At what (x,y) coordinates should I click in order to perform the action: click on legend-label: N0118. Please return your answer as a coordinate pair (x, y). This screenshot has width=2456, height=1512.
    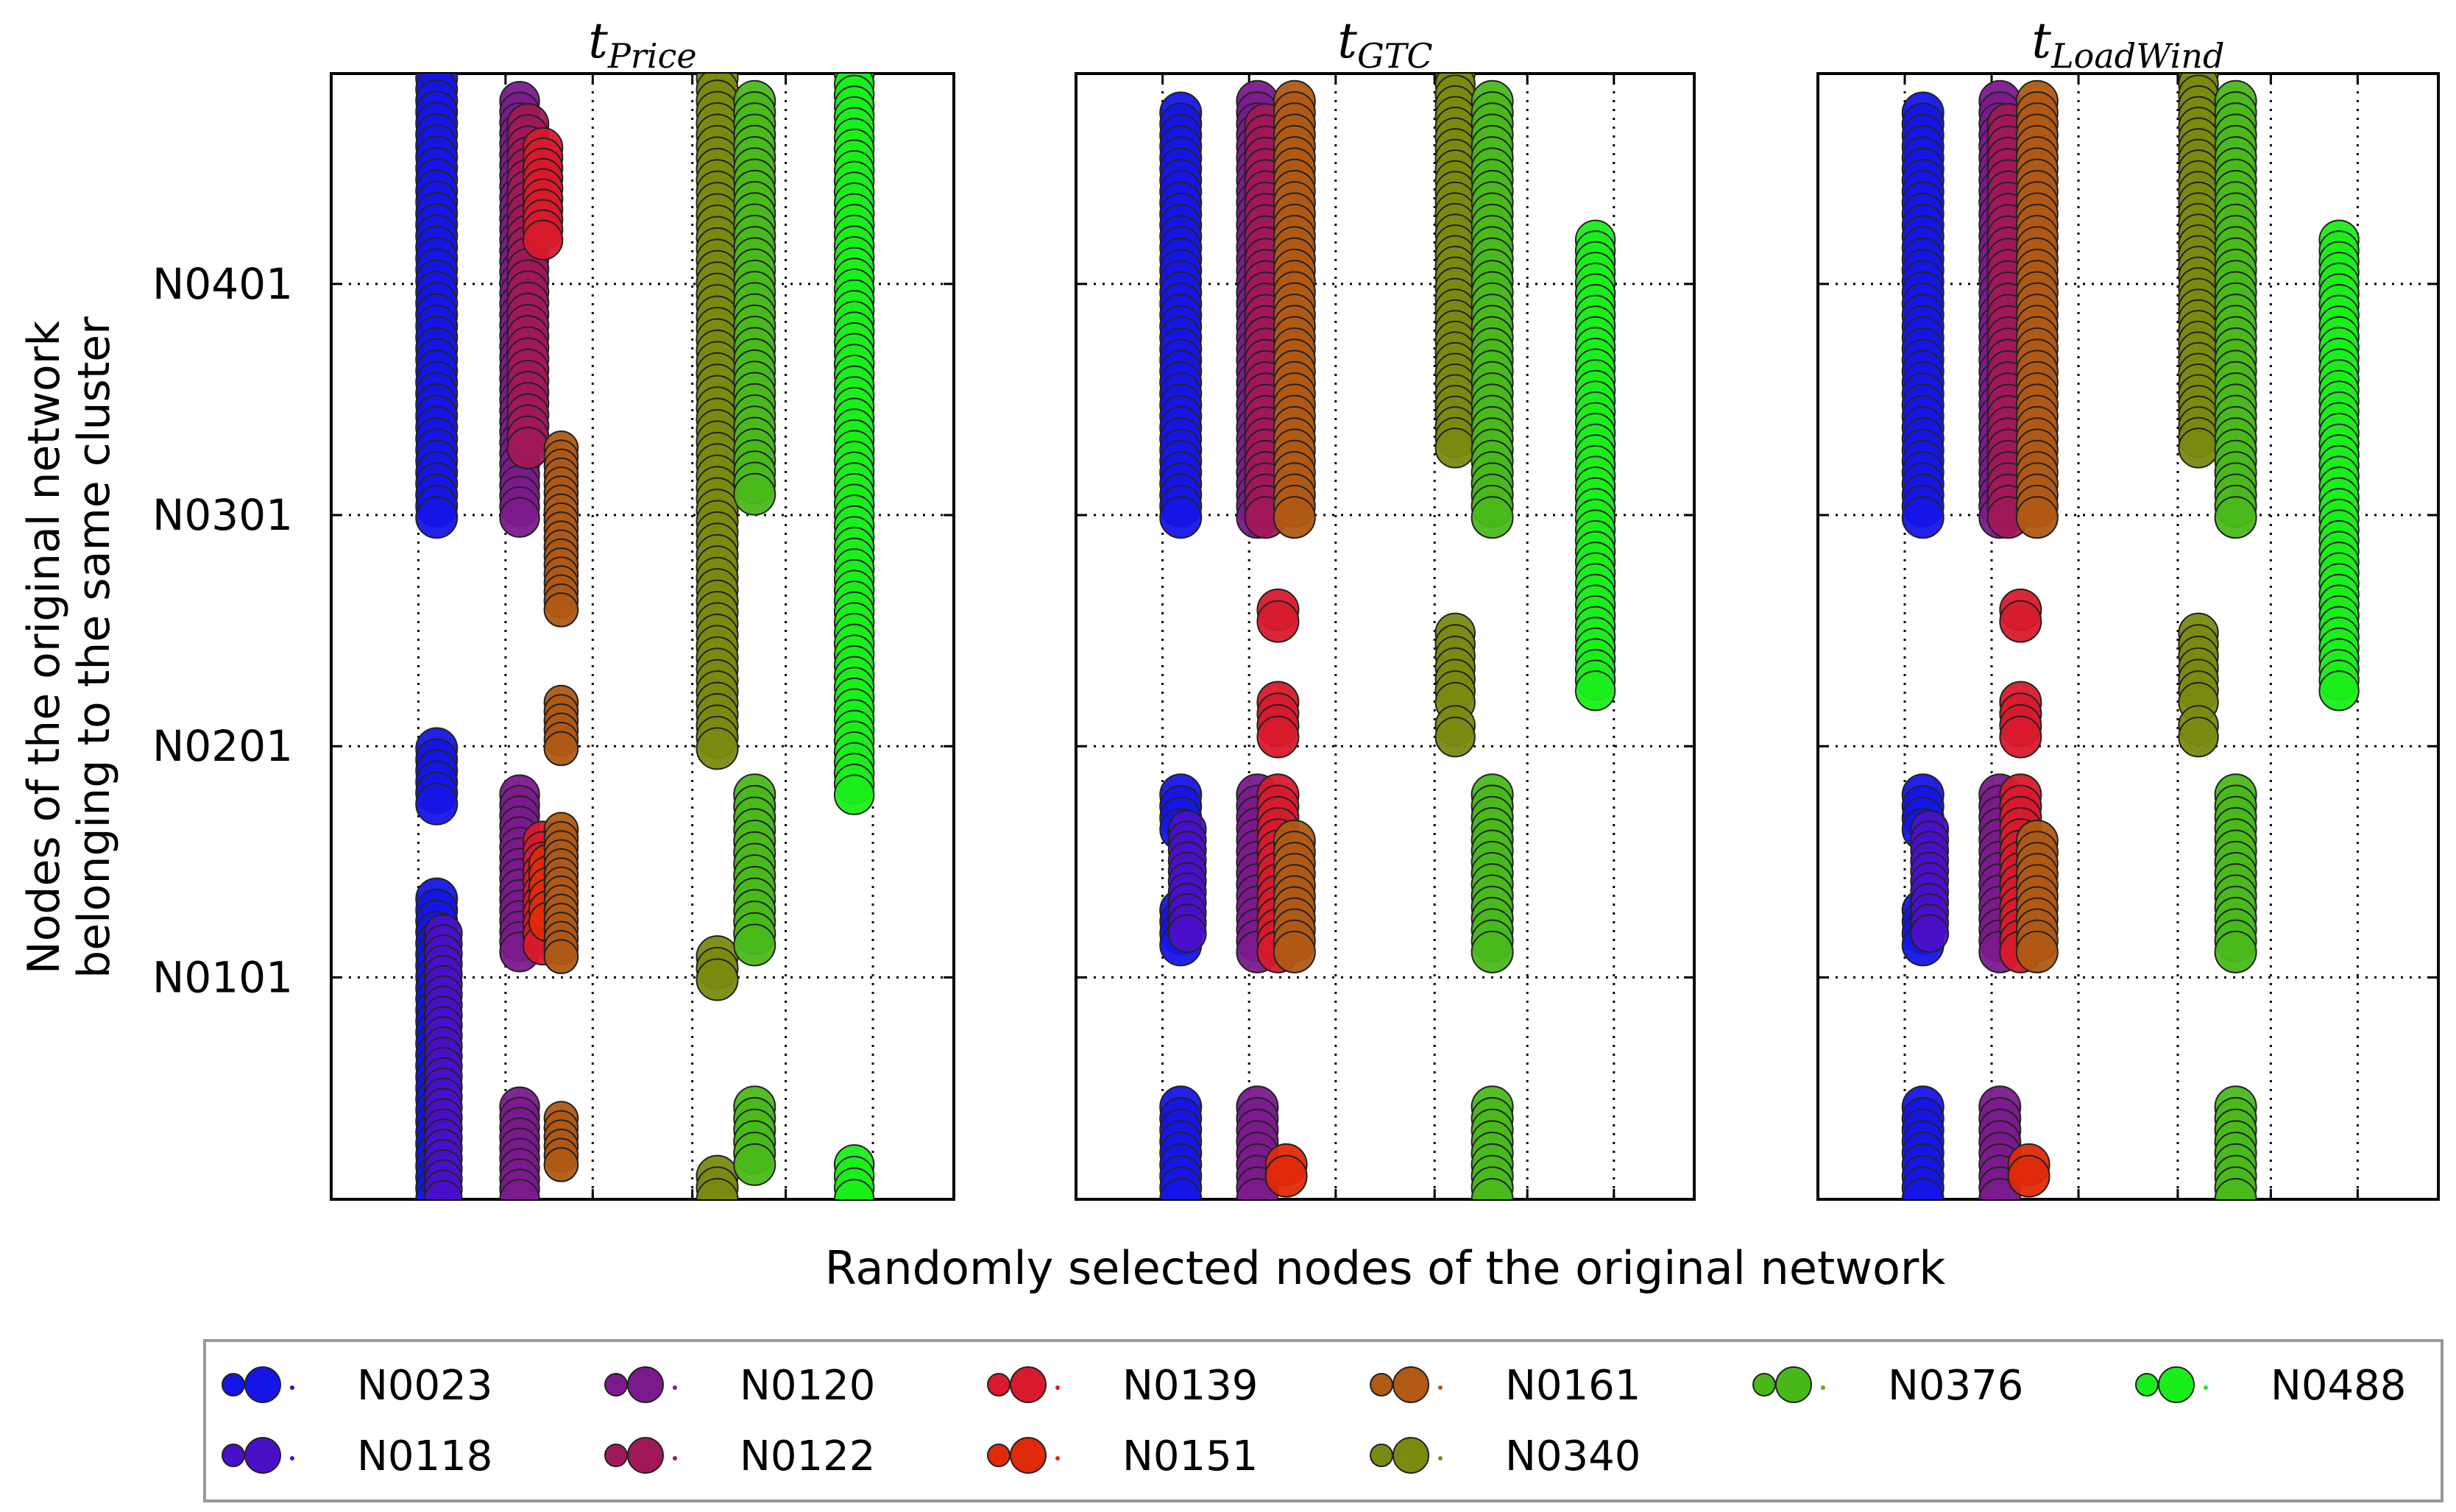
    Looking at the image, I should click on (424, 1456).